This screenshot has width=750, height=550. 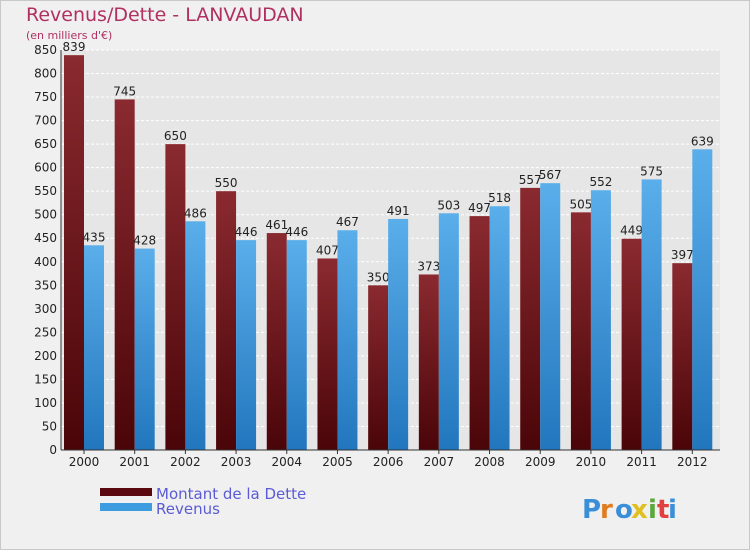 What do you see at coordinates (45, 379) in the screenshot?
I see `y-tick-label: 150` at bounding box center [45, 379].